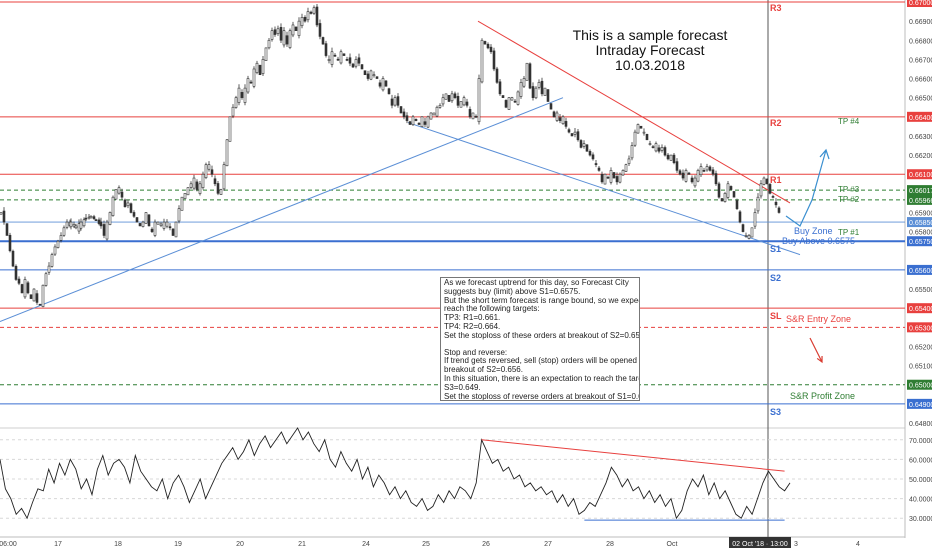 This screenshot has width=932, height=555. What do you see at coordinates (920, 156) in the screenshot?
I see `price-tick-label: 0.66200` at bounding box center [920, 156].